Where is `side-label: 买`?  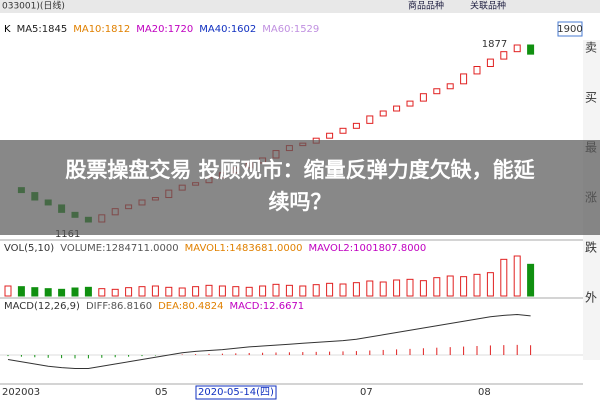
side-label: 买 is located at coordinates (591, 98).